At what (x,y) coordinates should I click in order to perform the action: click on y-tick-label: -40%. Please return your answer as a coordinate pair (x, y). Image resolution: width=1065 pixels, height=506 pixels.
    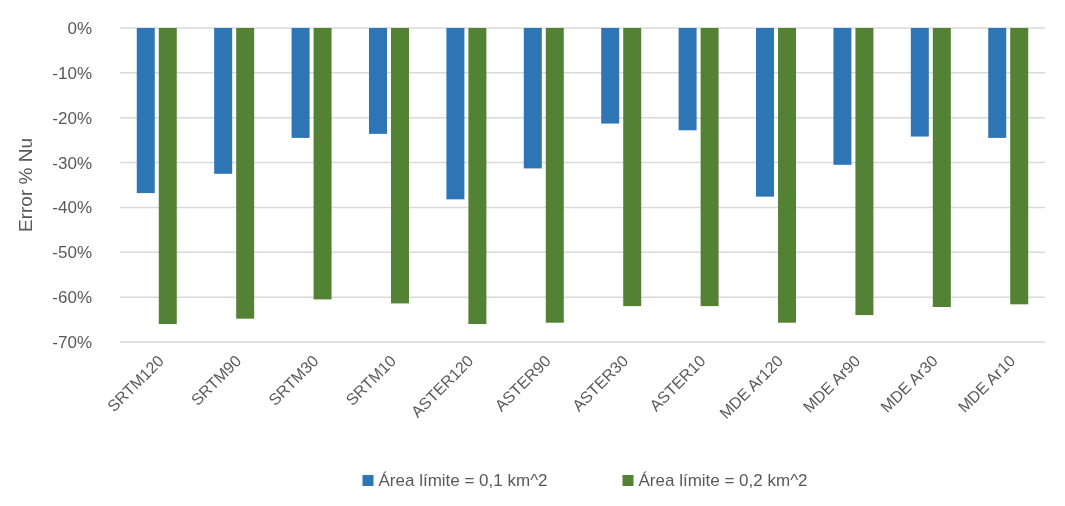
    Looking at the image, I should click on (72, 208).